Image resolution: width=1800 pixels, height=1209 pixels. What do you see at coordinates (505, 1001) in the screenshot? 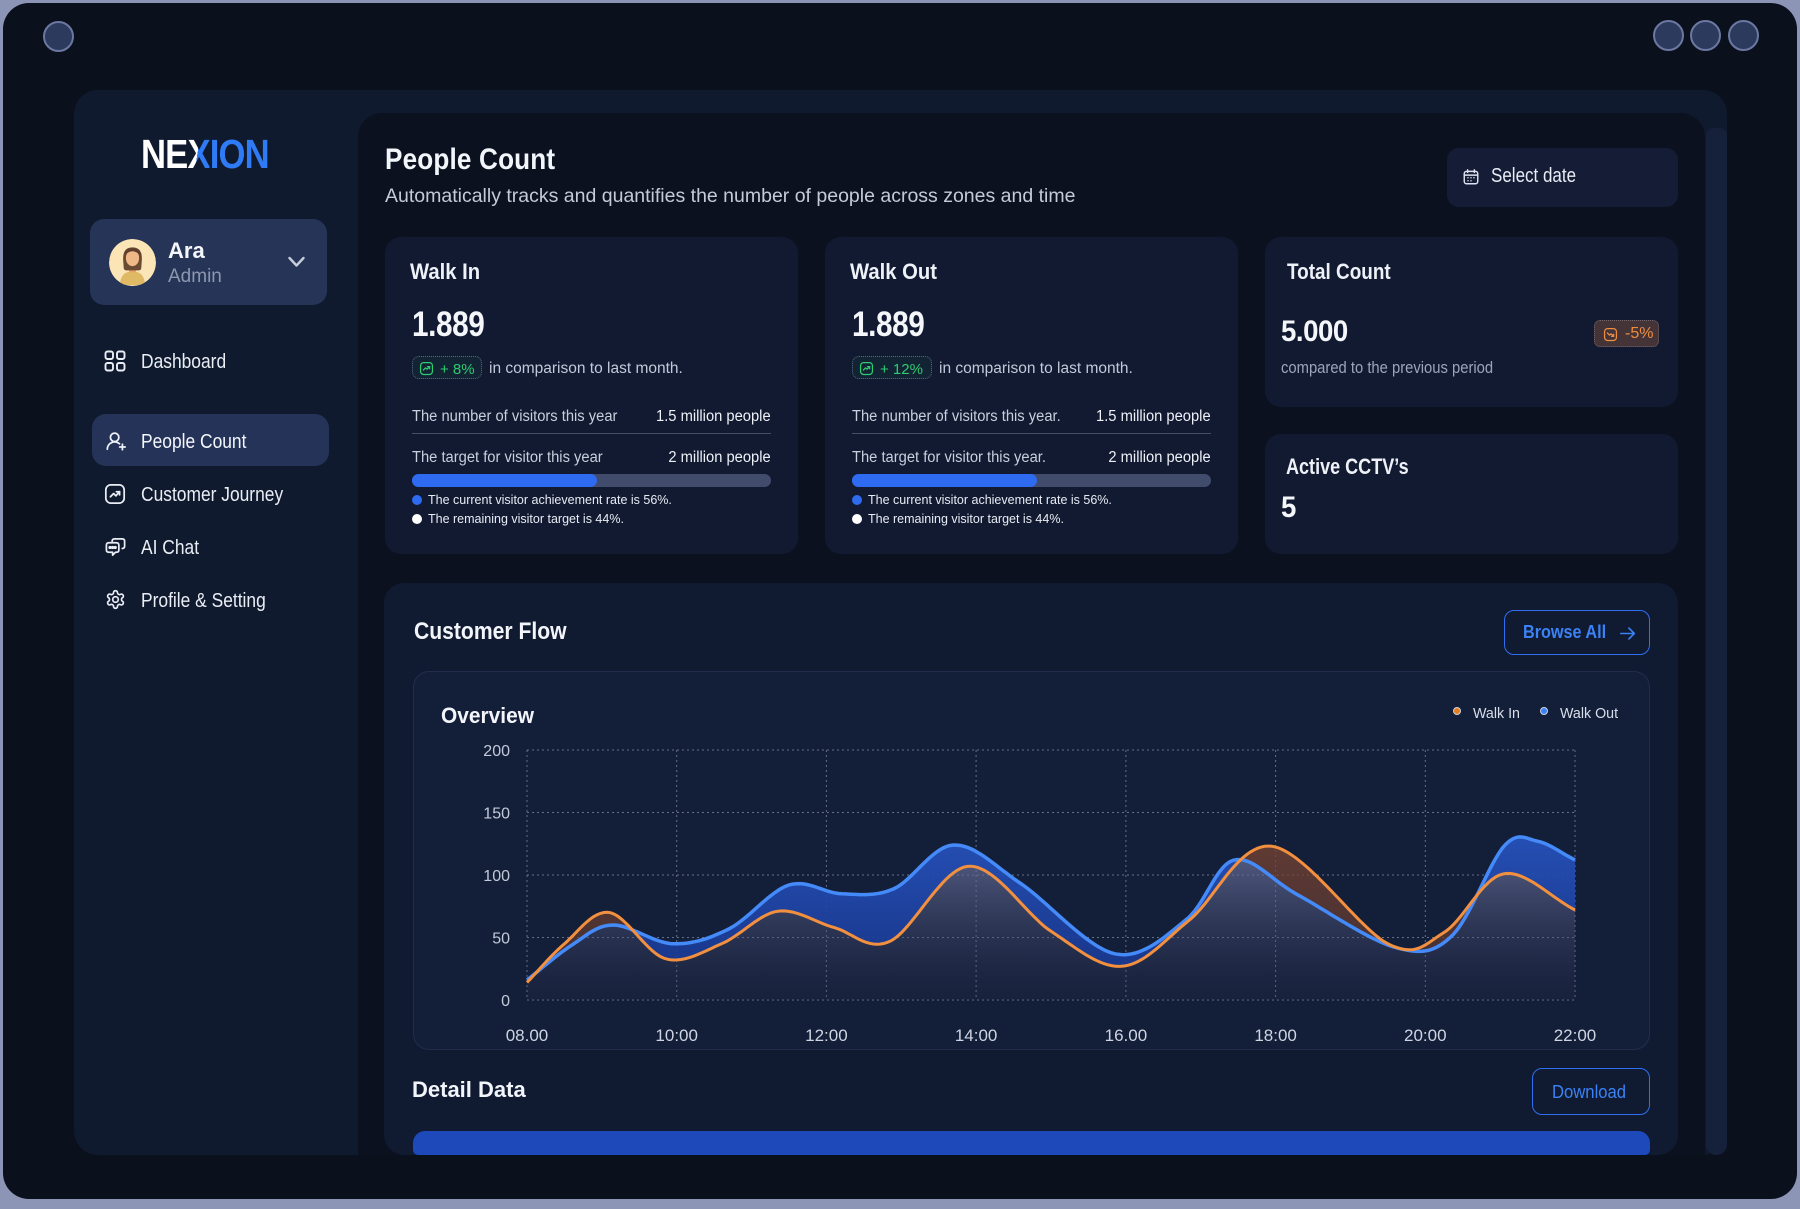
I see `svg-text: 0` at bounding box center [505, 1001].